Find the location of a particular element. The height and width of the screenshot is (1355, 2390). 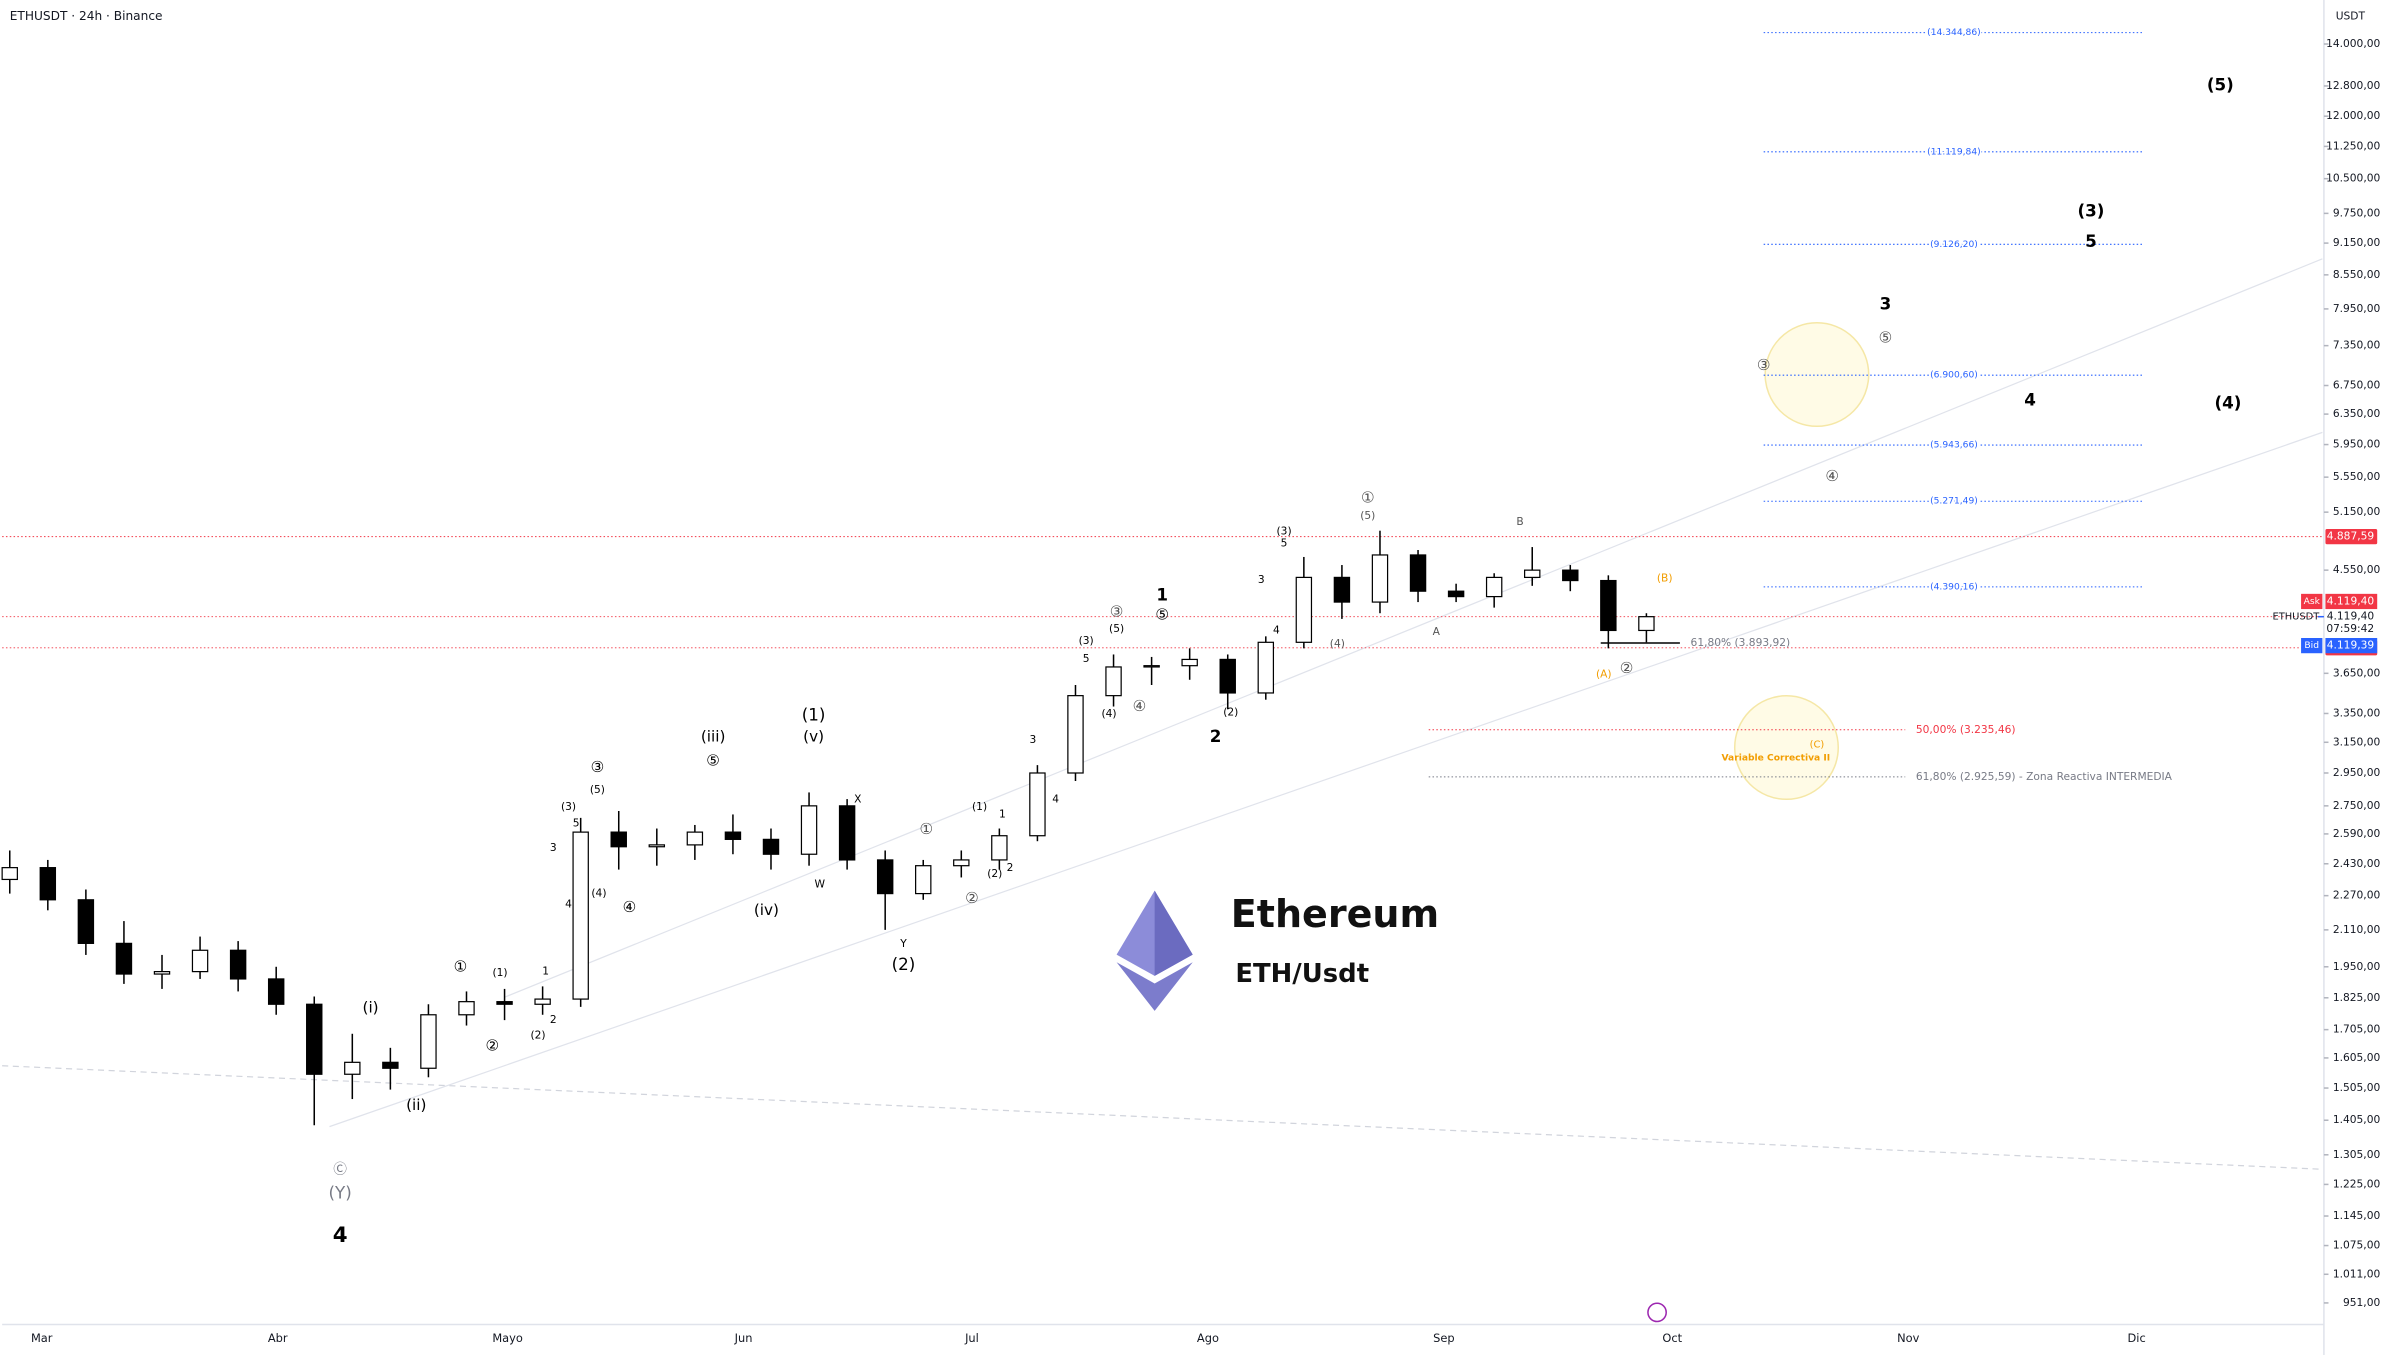

y-tick-label: 2.270,00 is located at coordinates (2357, 895).